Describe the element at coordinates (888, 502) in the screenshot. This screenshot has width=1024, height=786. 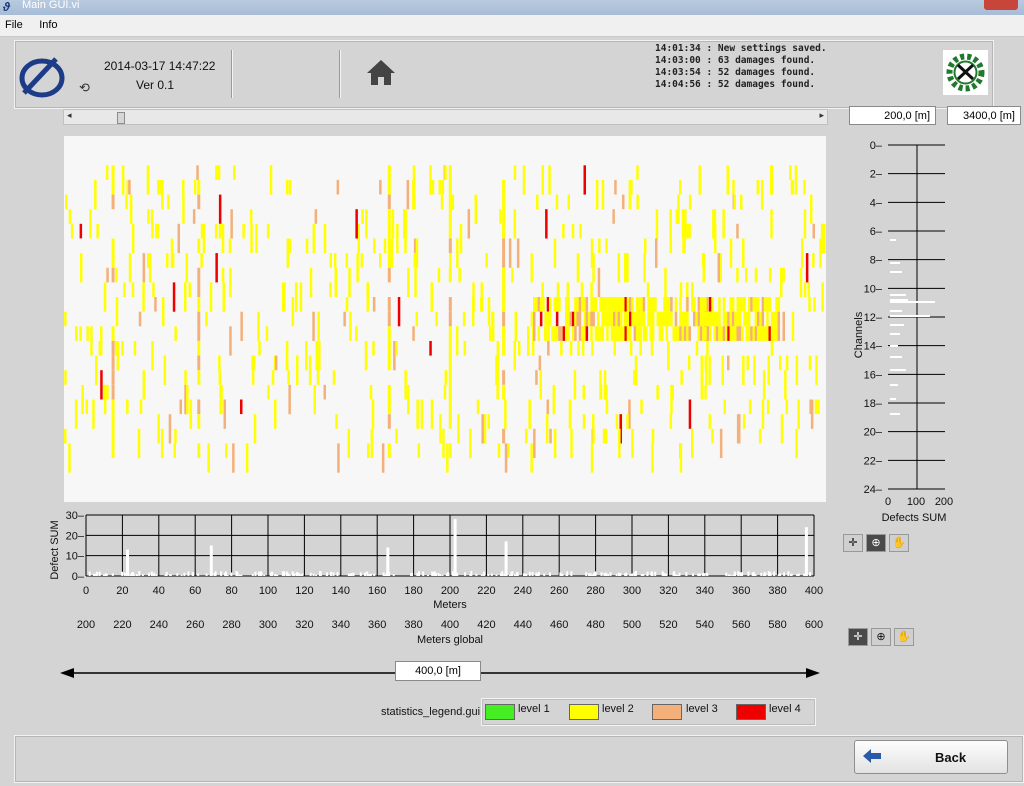
I see `defects-tick-label: 0` at that location.